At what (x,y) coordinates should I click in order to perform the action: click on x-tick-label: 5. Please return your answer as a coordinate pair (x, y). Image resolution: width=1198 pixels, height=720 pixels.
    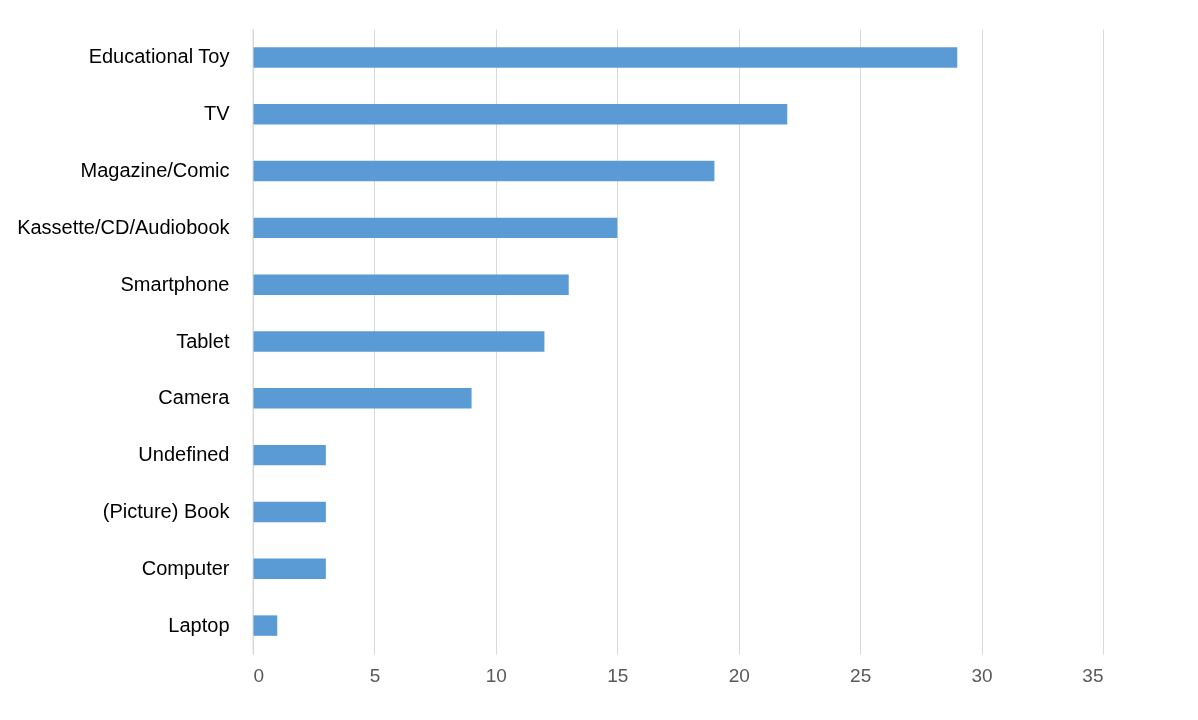
    Looking at the image, I should click on (375, 675).